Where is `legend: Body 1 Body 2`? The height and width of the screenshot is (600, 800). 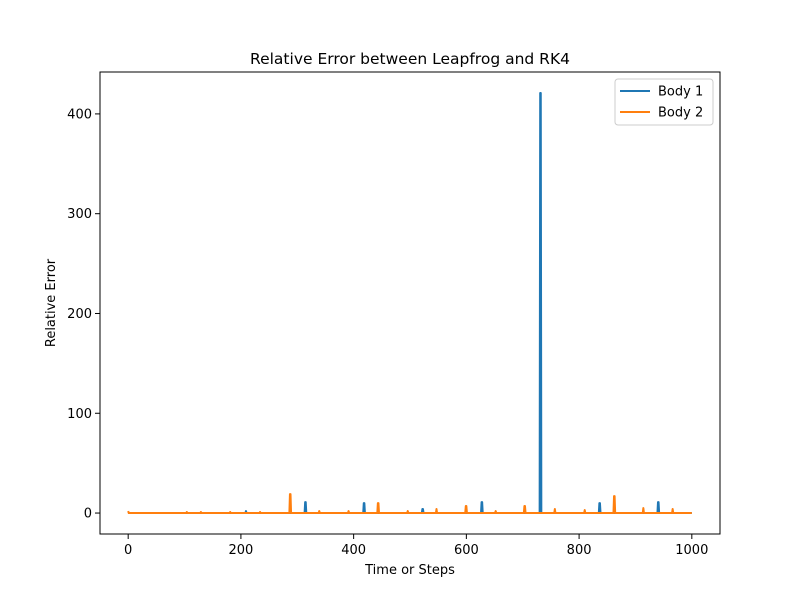 legend: Body 1 Body 2 is located at coordinates (664, 102).